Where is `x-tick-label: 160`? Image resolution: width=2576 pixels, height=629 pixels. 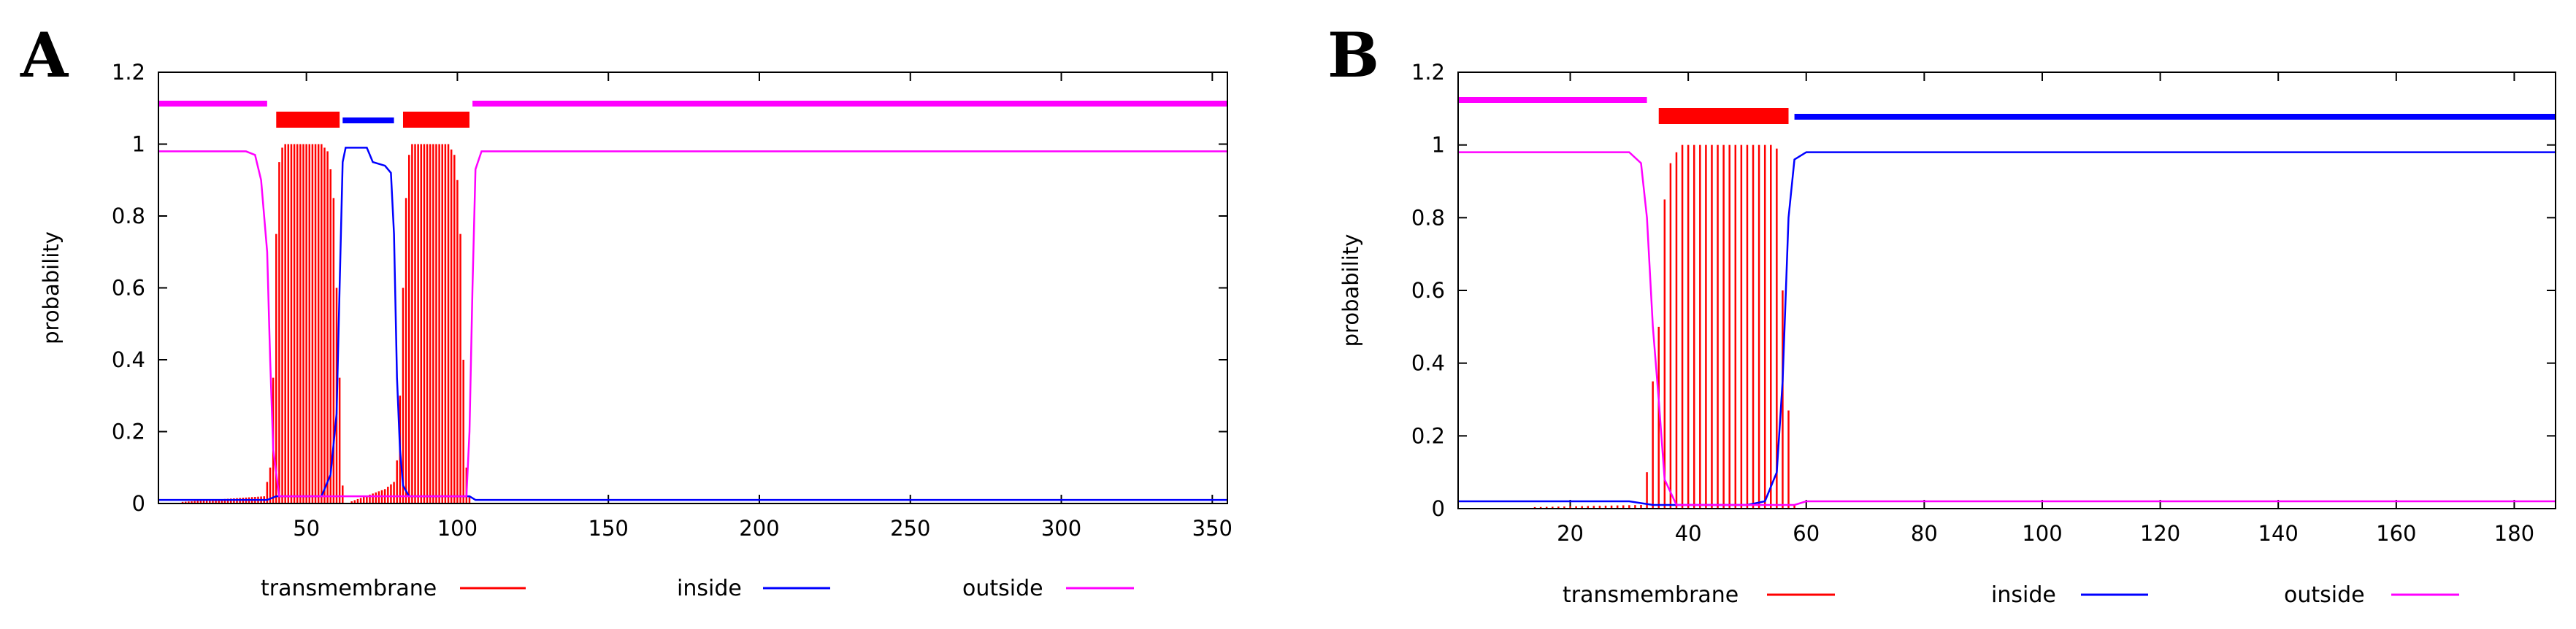 x-tick-label: 160 is located at coordinates (2396, 533).